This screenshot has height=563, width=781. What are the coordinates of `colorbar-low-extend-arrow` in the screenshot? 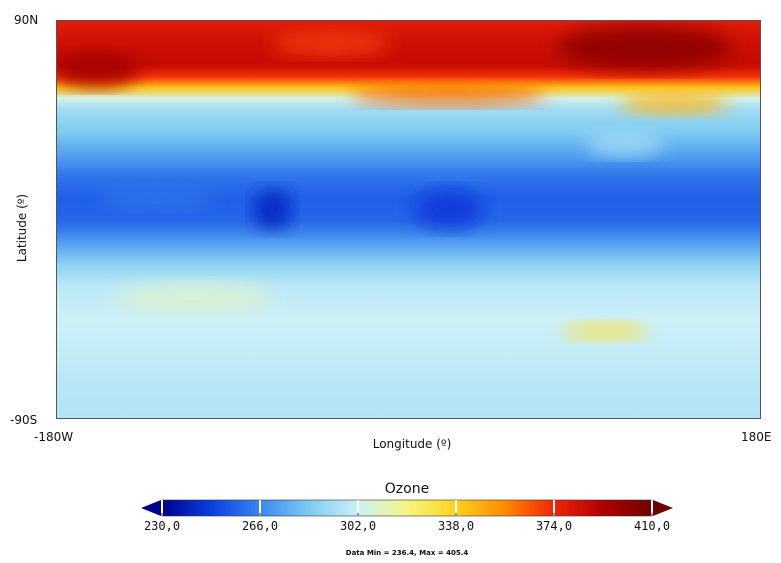 It's located at (151, 508).